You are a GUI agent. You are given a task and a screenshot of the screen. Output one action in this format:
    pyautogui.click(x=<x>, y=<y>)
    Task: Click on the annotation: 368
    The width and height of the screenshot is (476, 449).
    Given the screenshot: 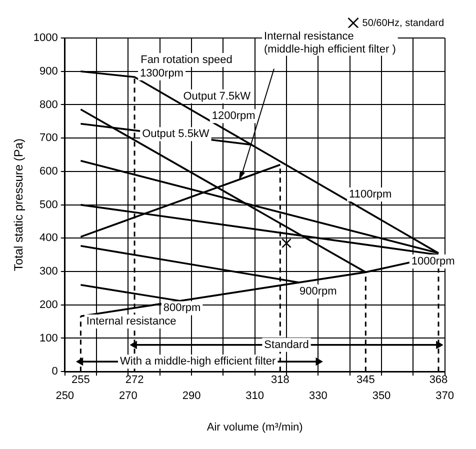 What is the action you would take?
    pyautogui.click(x=438, y=380)
    